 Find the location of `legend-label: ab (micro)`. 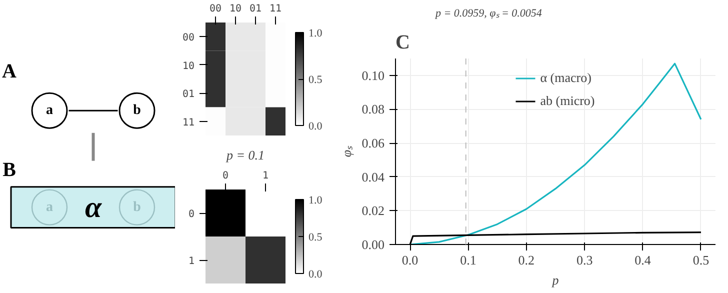

legend-label: ab (micro) is located at coordinates (567, 101).